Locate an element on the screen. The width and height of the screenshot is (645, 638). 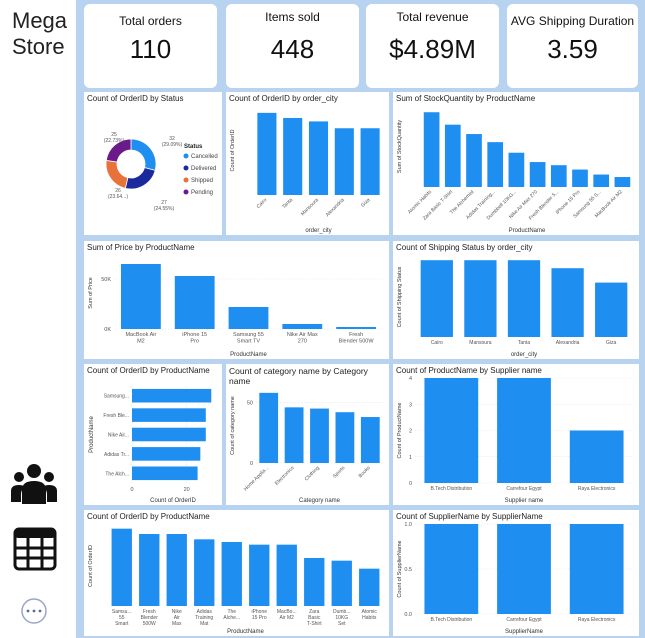
x-axis-title: ProductName is located at coordinates (527, 231).